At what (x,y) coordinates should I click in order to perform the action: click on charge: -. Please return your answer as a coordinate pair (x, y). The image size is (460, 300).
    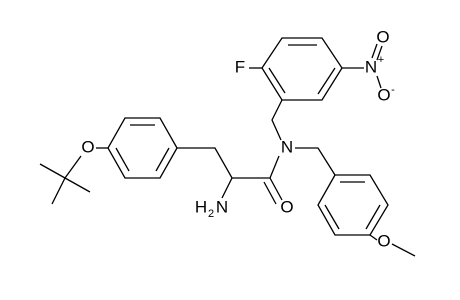
    Looking at the image, I should click on (393, 90).